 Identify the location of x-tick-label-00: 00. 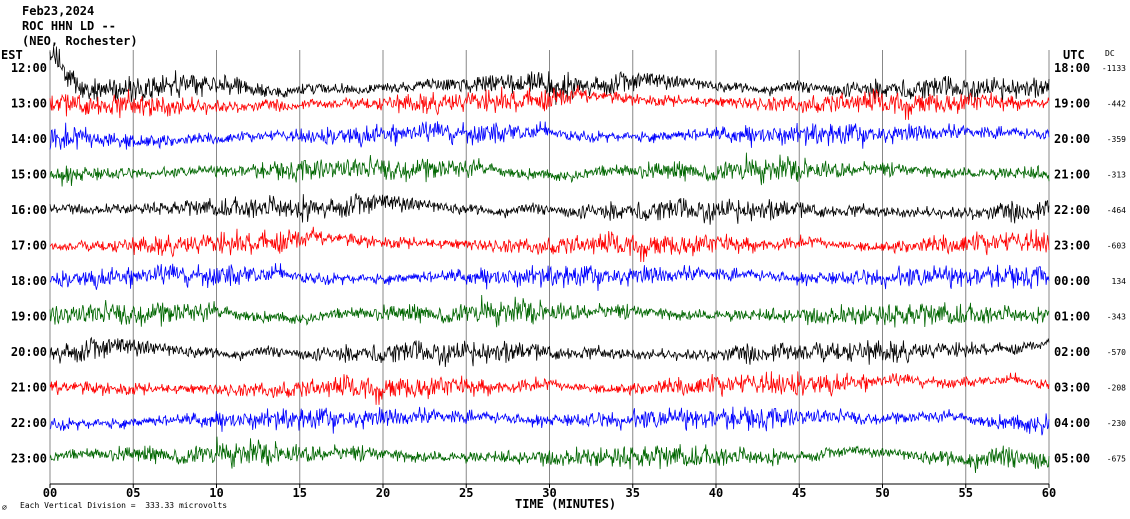
(50, 493).